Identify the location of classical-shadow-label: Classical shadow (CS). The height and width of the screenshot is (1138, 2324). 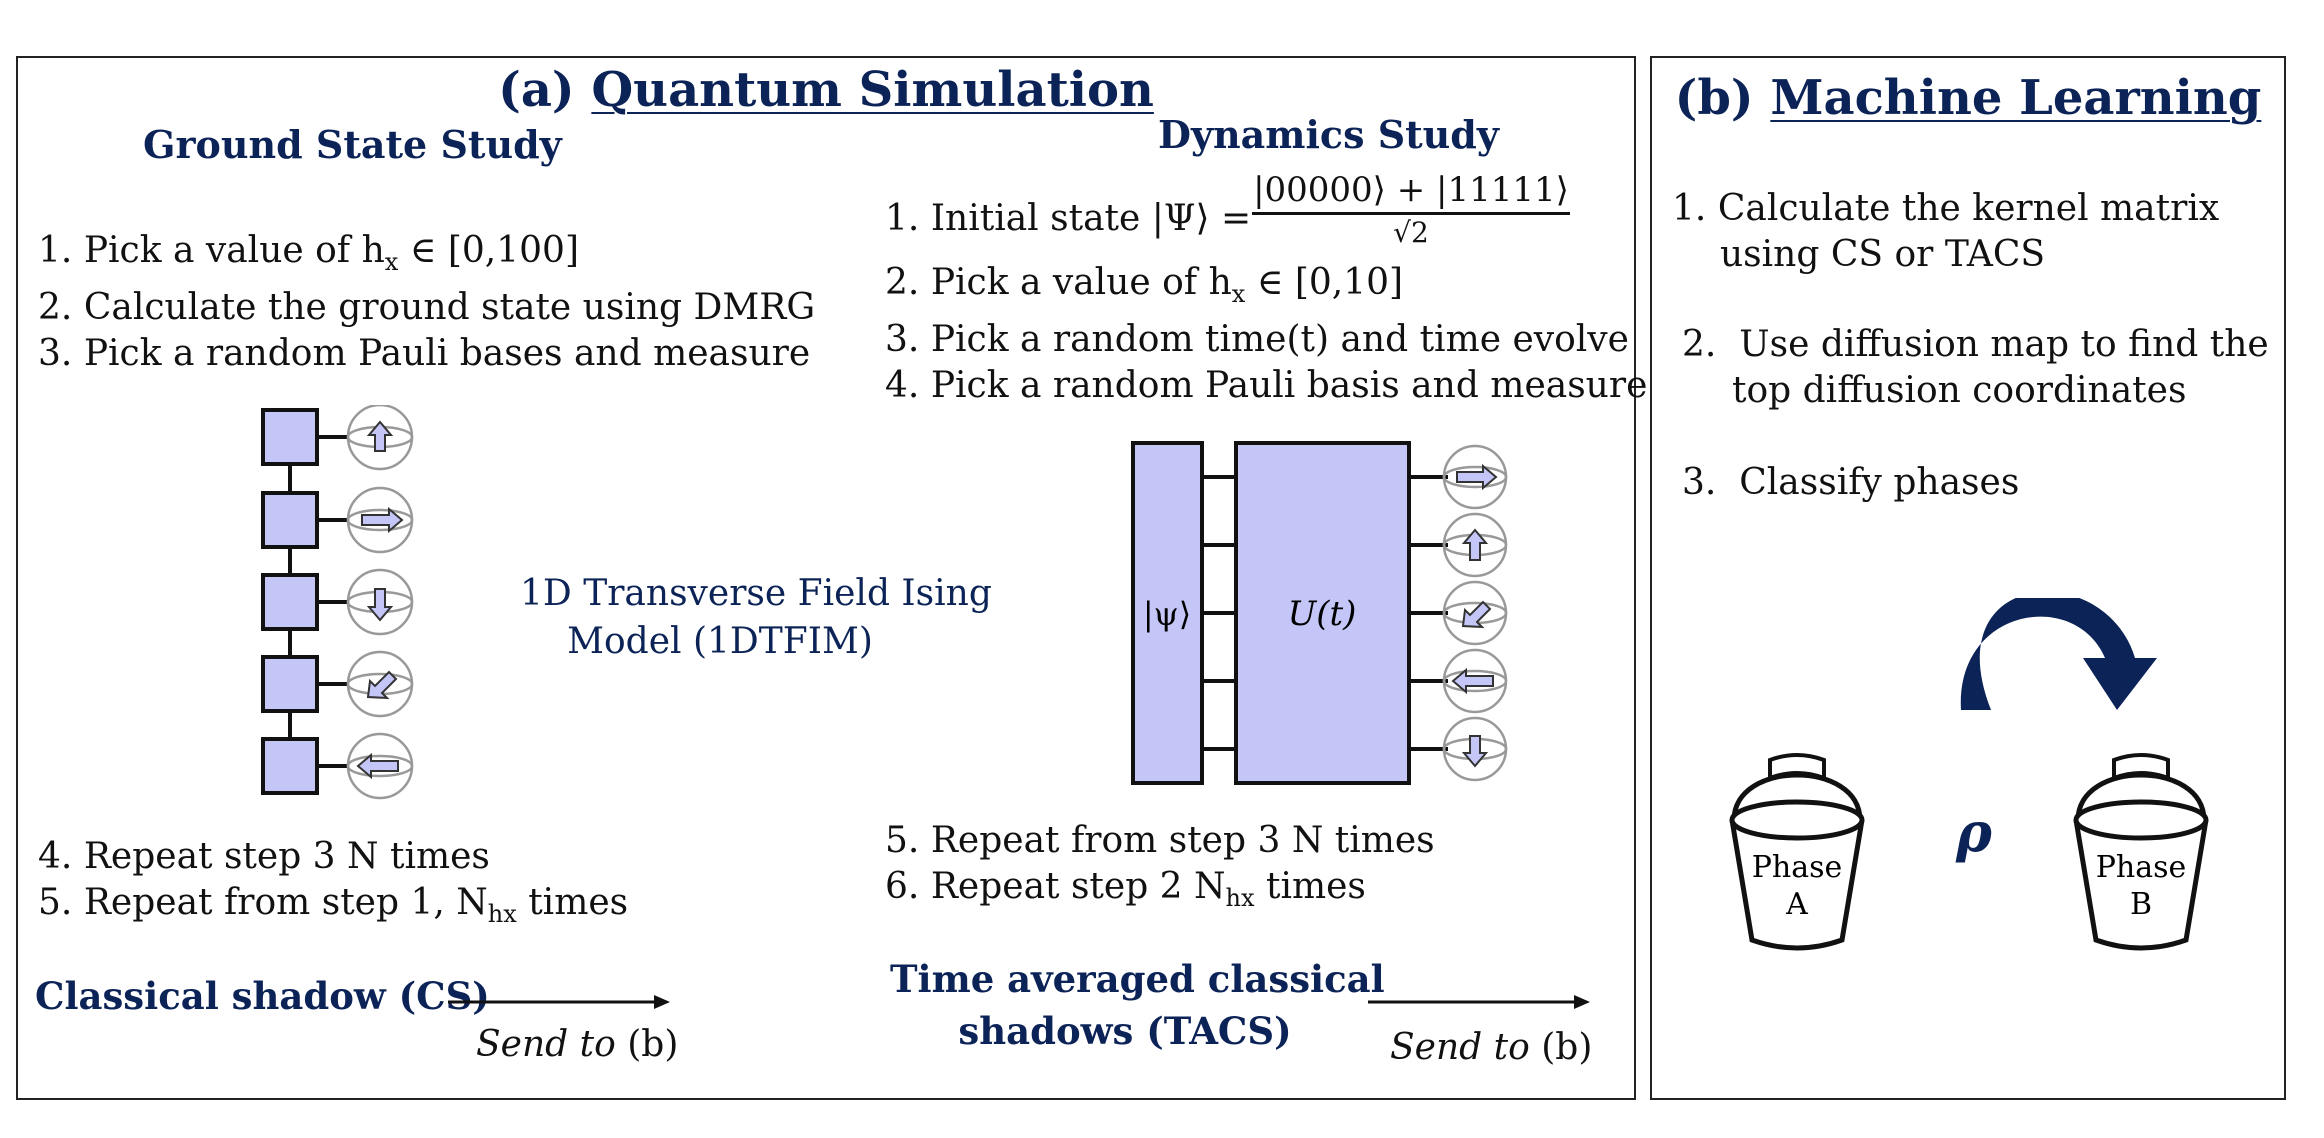
(262, 996).